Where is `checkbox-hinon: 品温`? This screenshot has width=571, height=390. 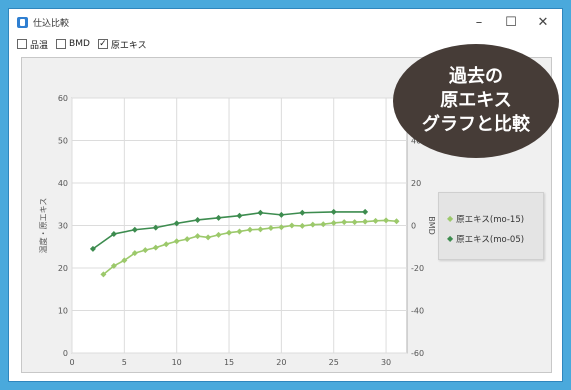 checkbox-hinon: 品温 is located at coordinates (32, 44).